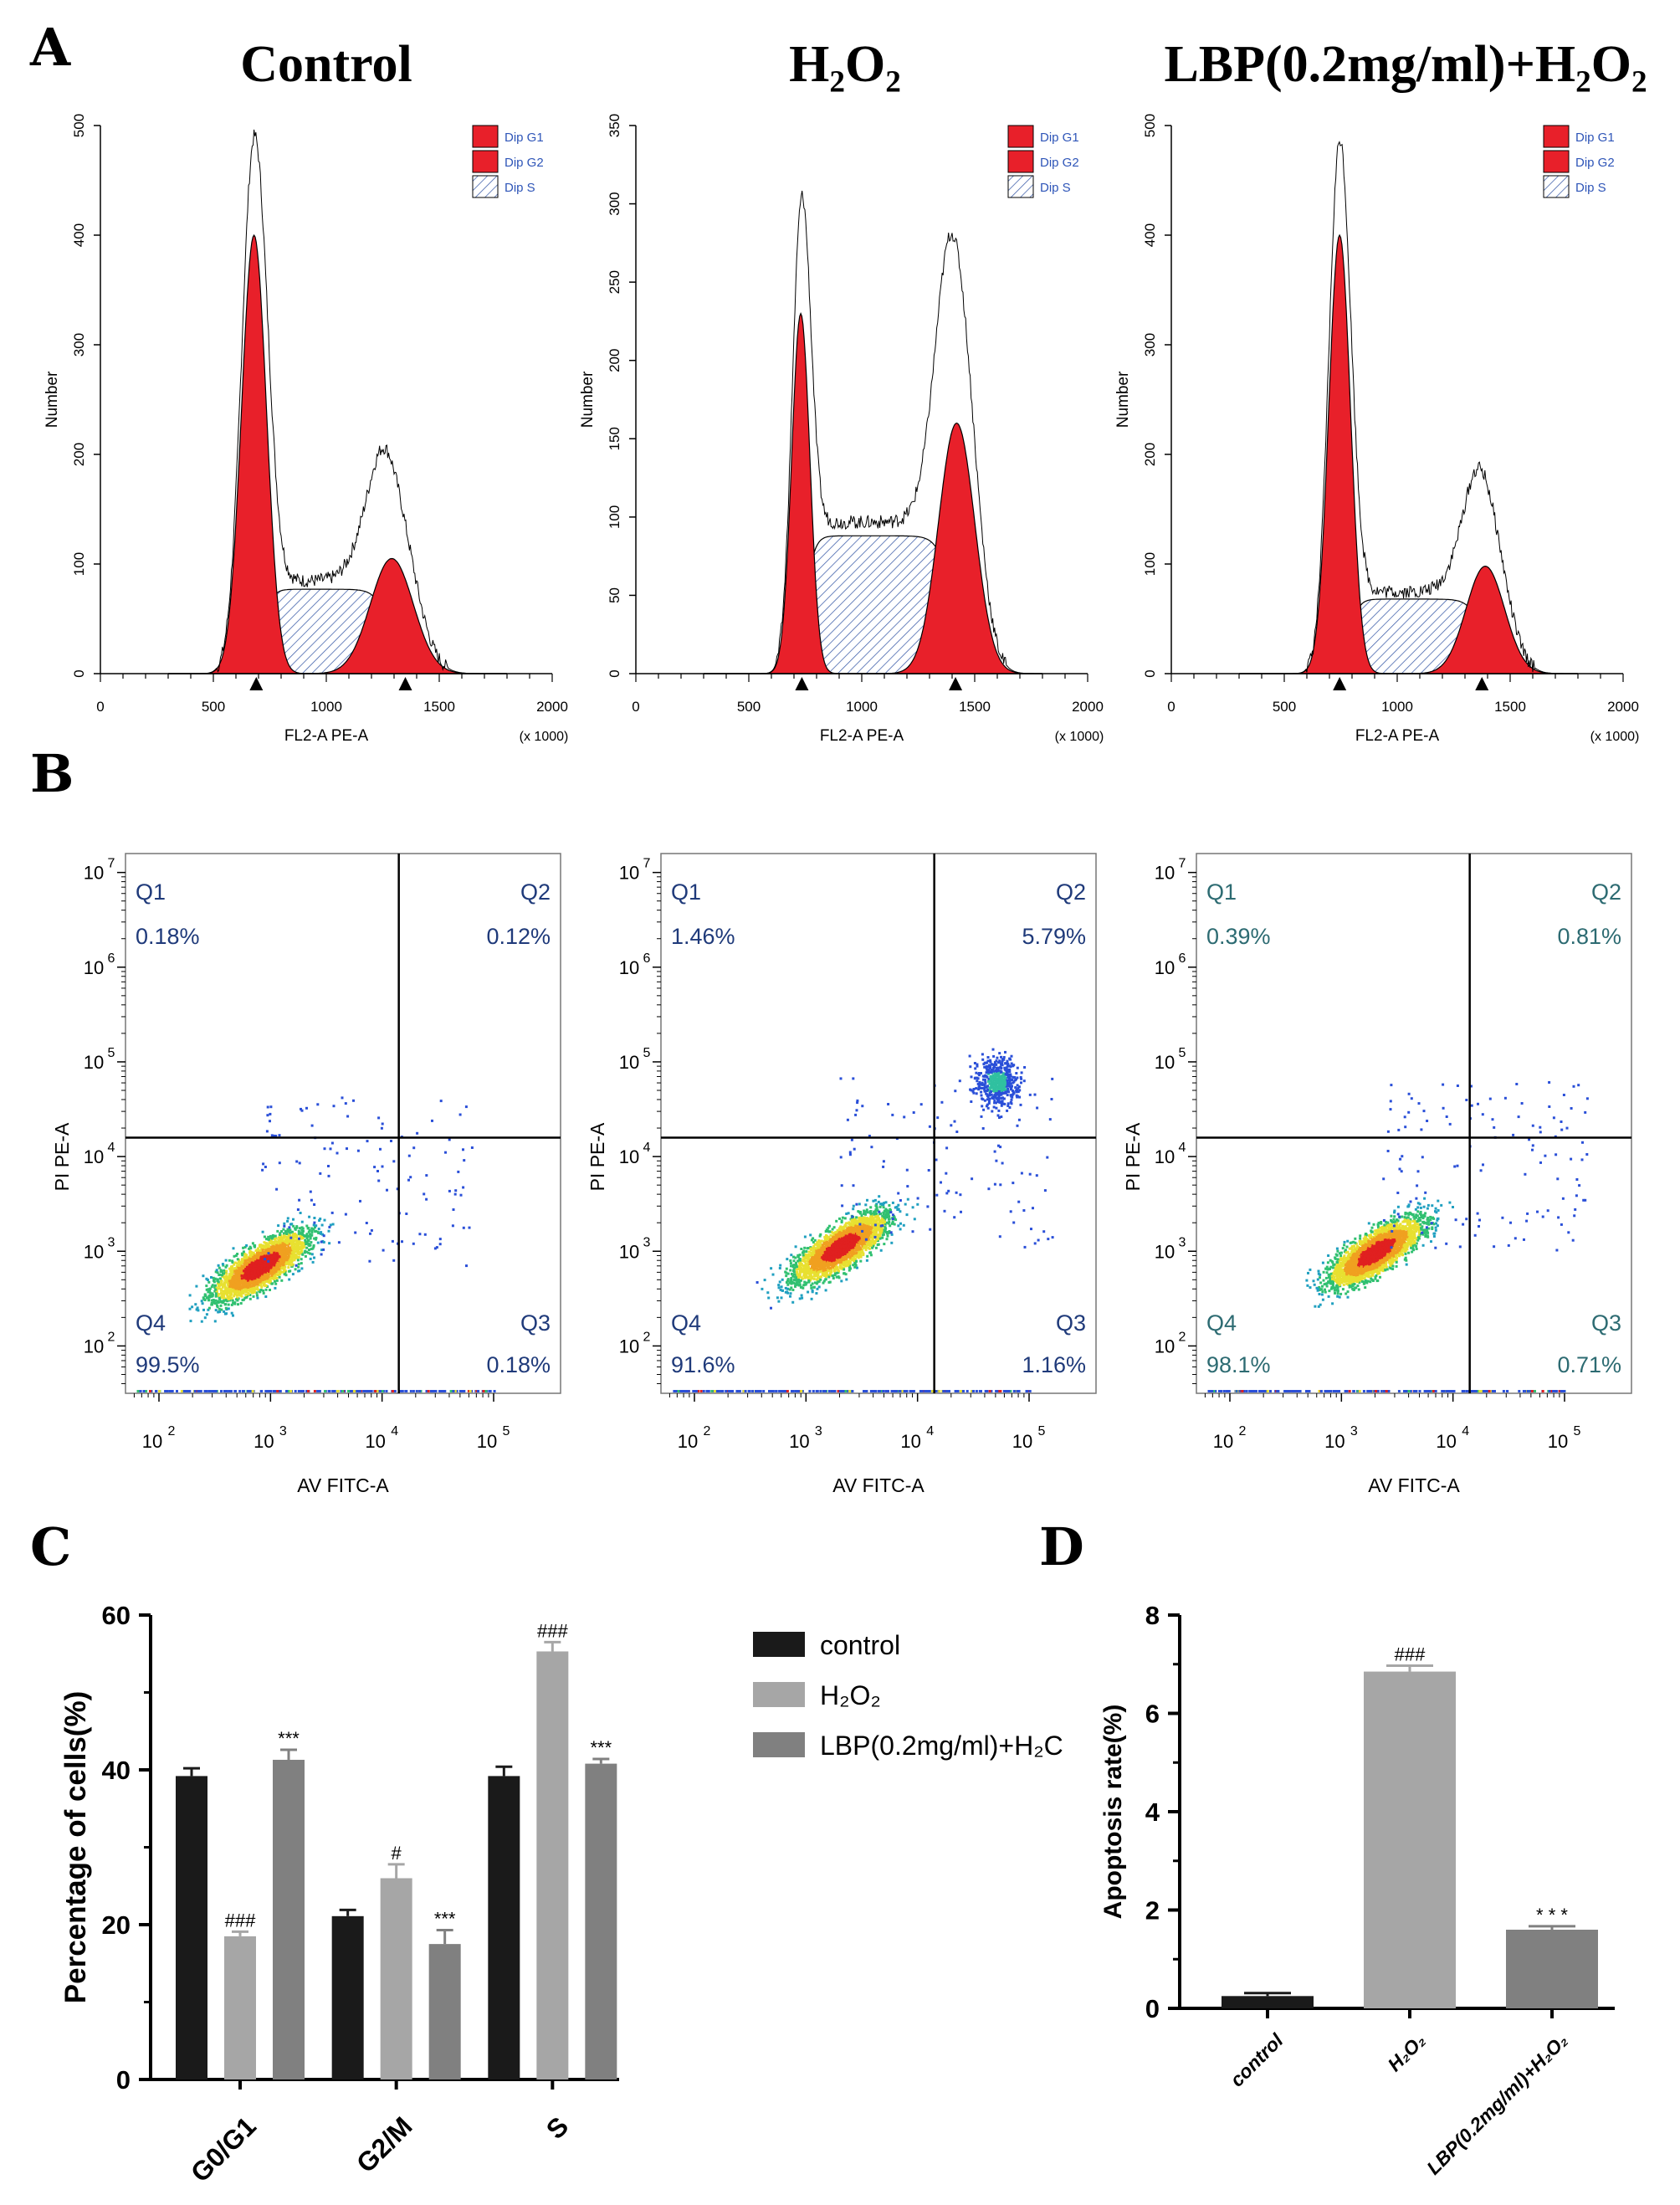 This screenshot has width=1680, height=2205. Describe the element at coordinates (79, 455) in the screenshot. I see `y-tick-label: 200` at that location.